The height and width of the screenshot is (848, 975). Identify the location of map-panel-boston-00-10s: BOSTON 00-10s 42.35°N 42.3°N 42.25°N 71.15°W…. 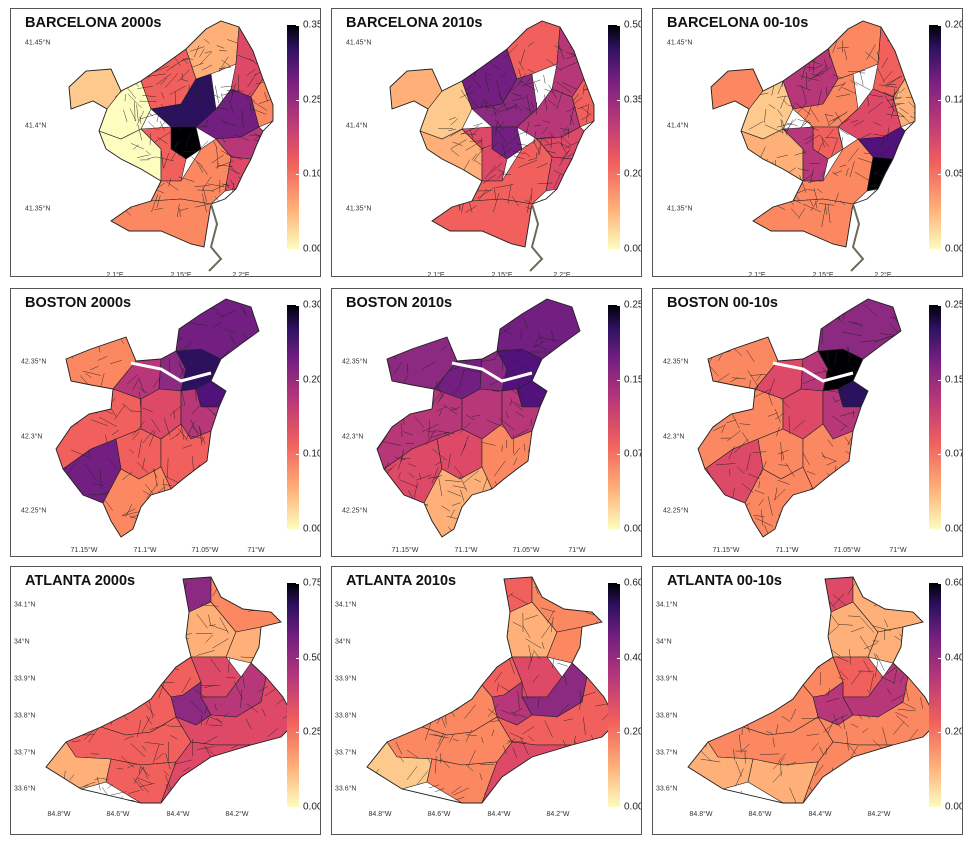
(807, 422).